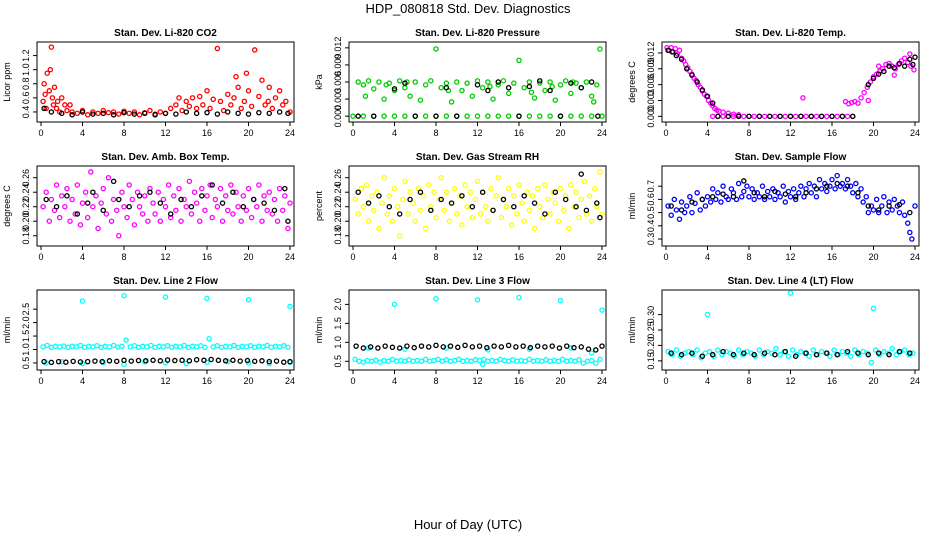 The width and height of the screenshot is (936, 540). What do you see at coordinates (651, 100) in the screenshot?
I see `y-tick-label: 0.003` at bounding box center [651, 100].